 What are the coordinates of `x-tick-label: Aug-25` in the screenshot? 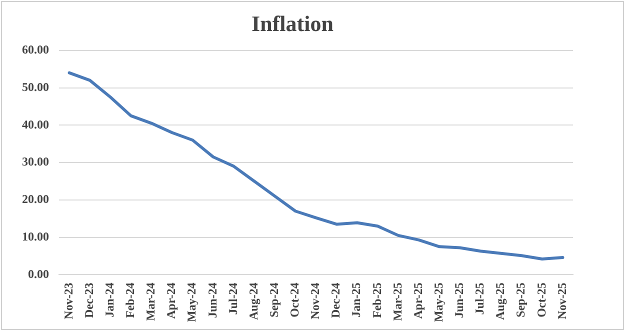 It's located at (500, 301).